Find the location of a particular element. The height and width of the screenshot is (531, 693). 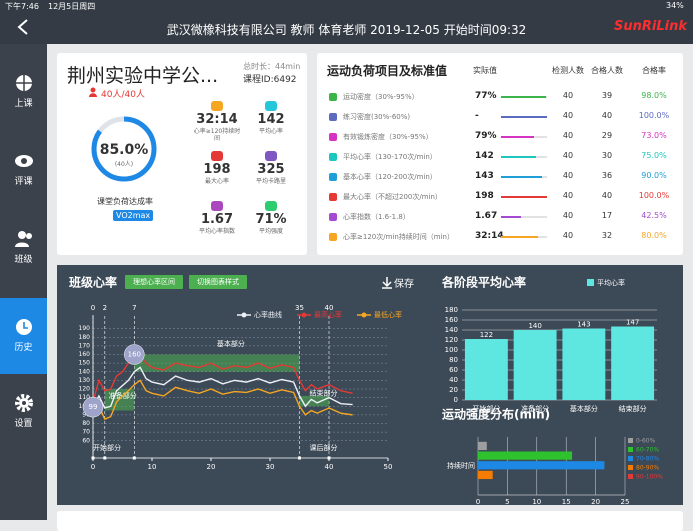

y-tick-label: 150 is located at coordinates (85, 363).